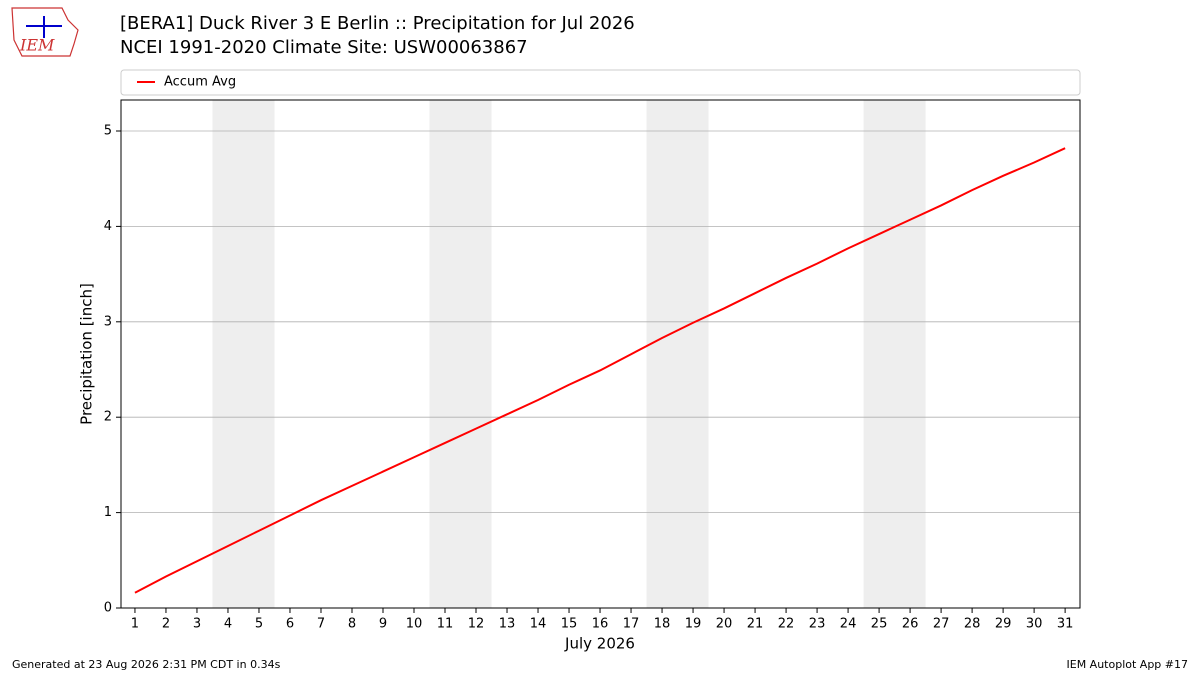 The width and height of the screenshot is (1200, 675). I want to click on x-tick-label: 10, so click(414, 624).